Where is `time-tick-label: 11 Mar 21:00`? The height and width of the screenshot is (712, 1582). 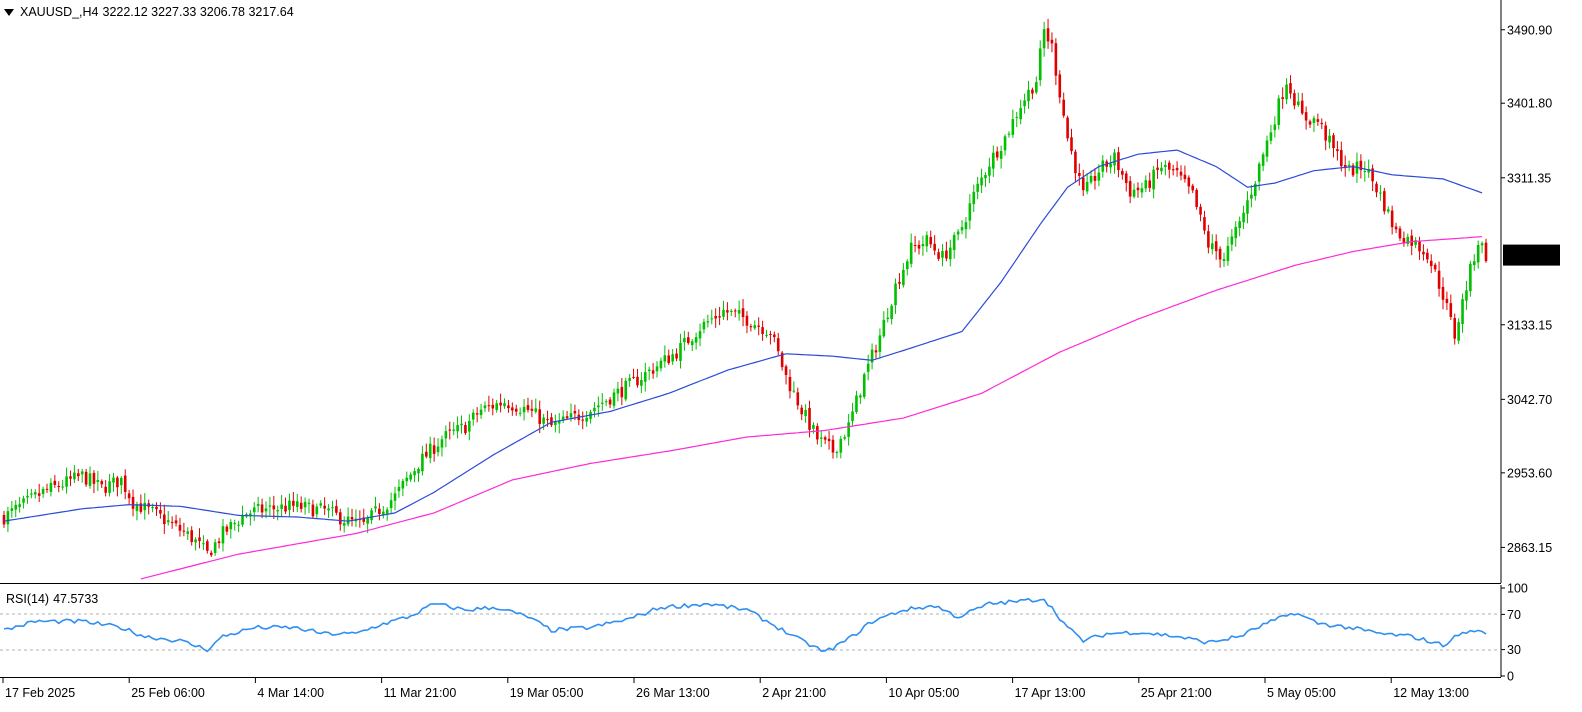
time-tick-label: 11 Mar 21:00 is located at coordinates (420, 693).